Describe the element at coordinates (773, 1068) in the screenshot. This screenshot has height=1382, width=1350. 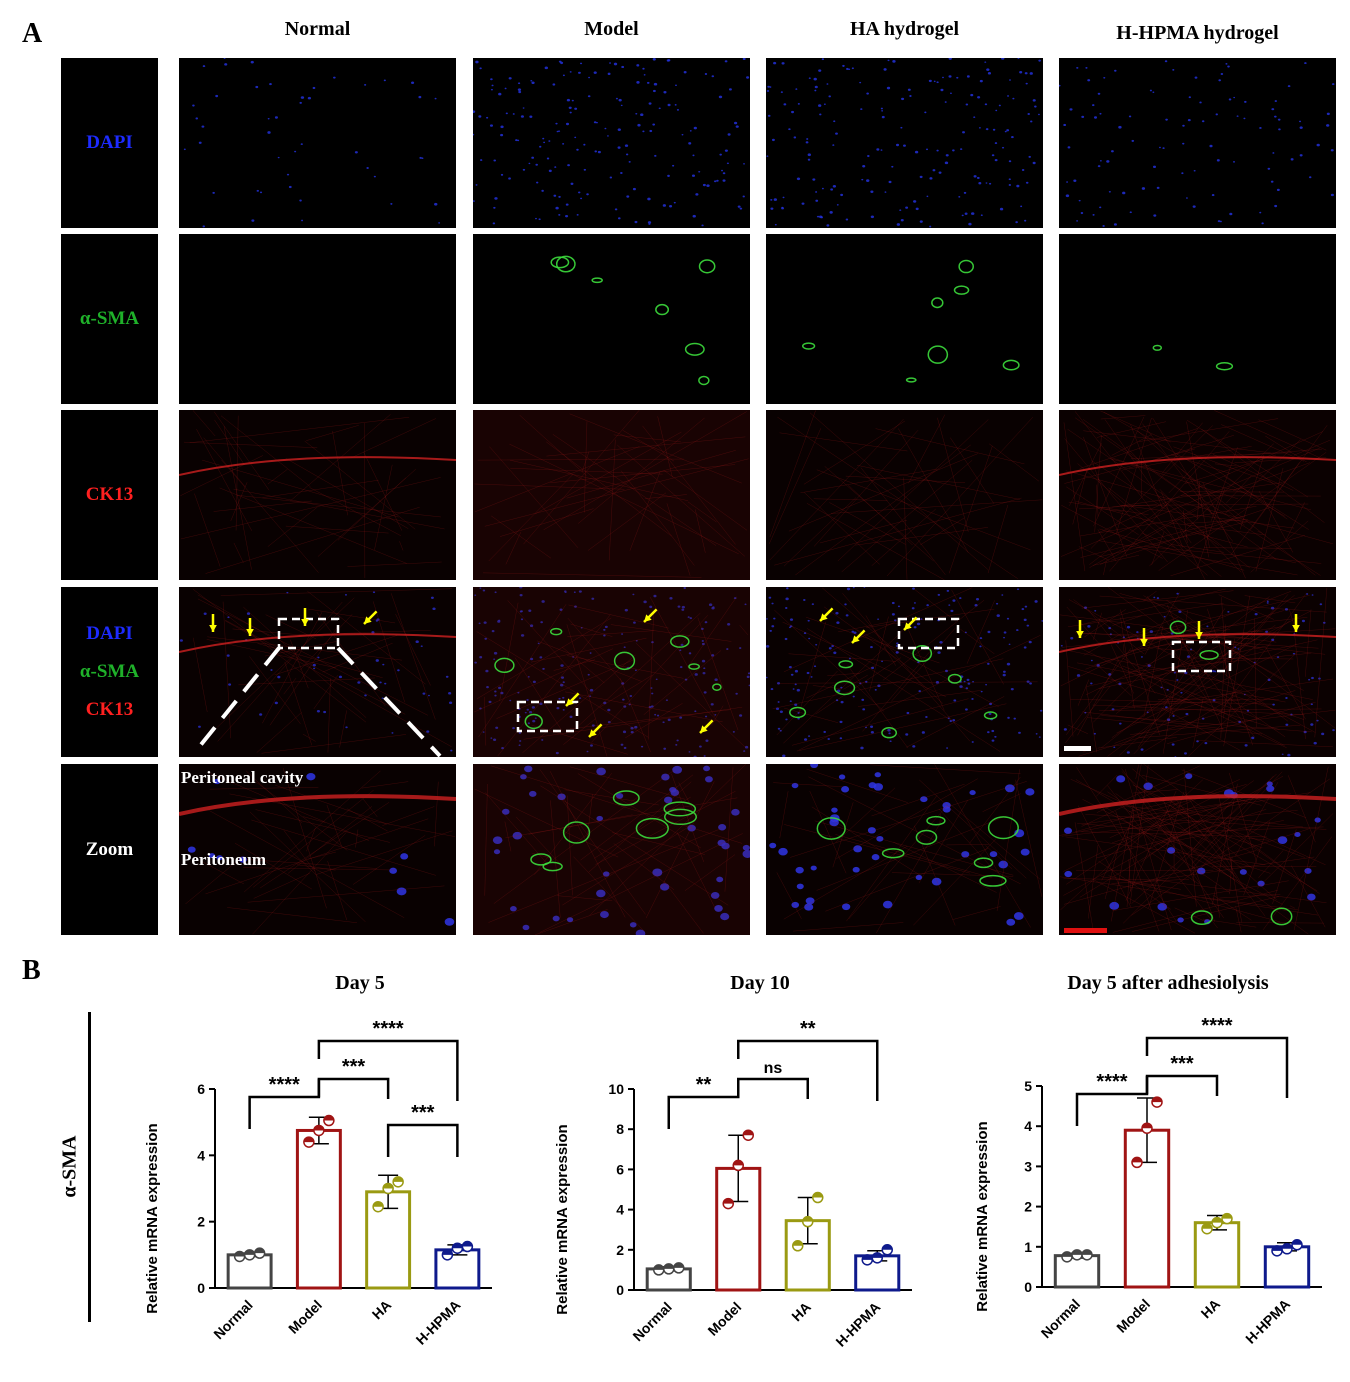
I see `significance-label: ns` at that location.